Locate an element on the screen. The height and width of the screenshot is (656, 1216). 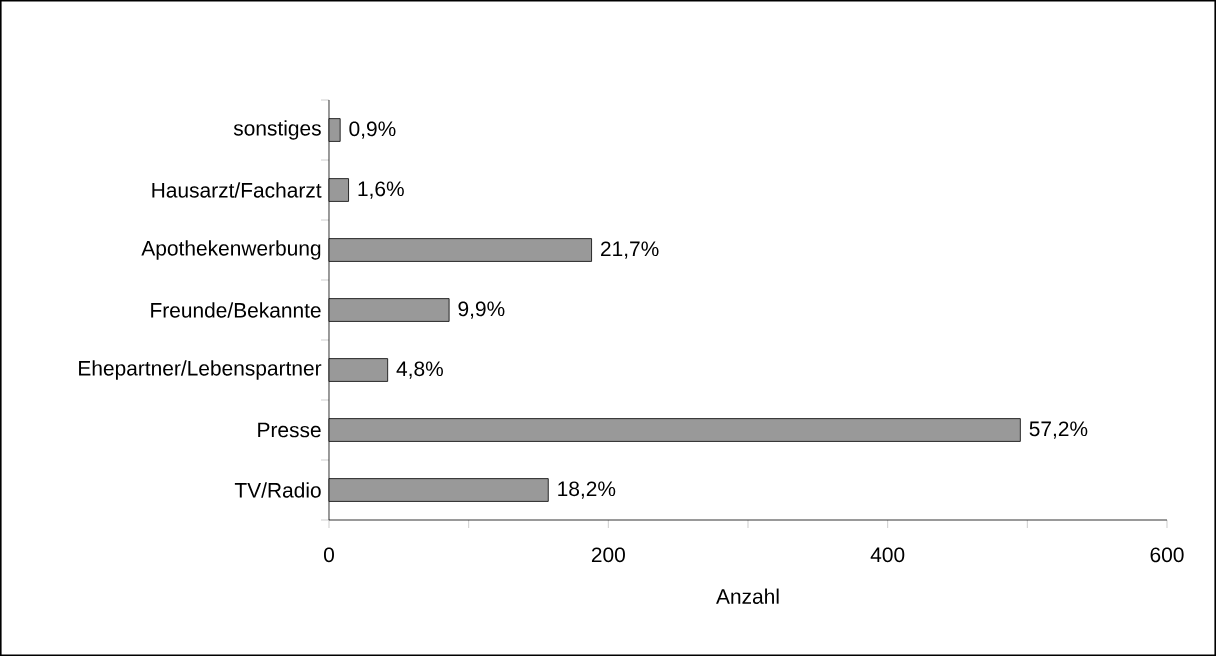
annotation: 4,8% is located at coordinates (419, 370).